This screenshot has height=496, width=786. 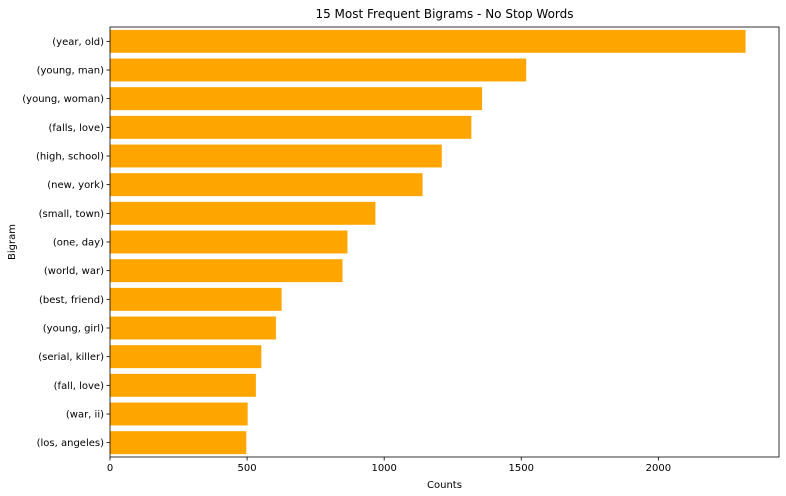 I want to click on y-tick-label: (one, day), so click(x=78, y=243).